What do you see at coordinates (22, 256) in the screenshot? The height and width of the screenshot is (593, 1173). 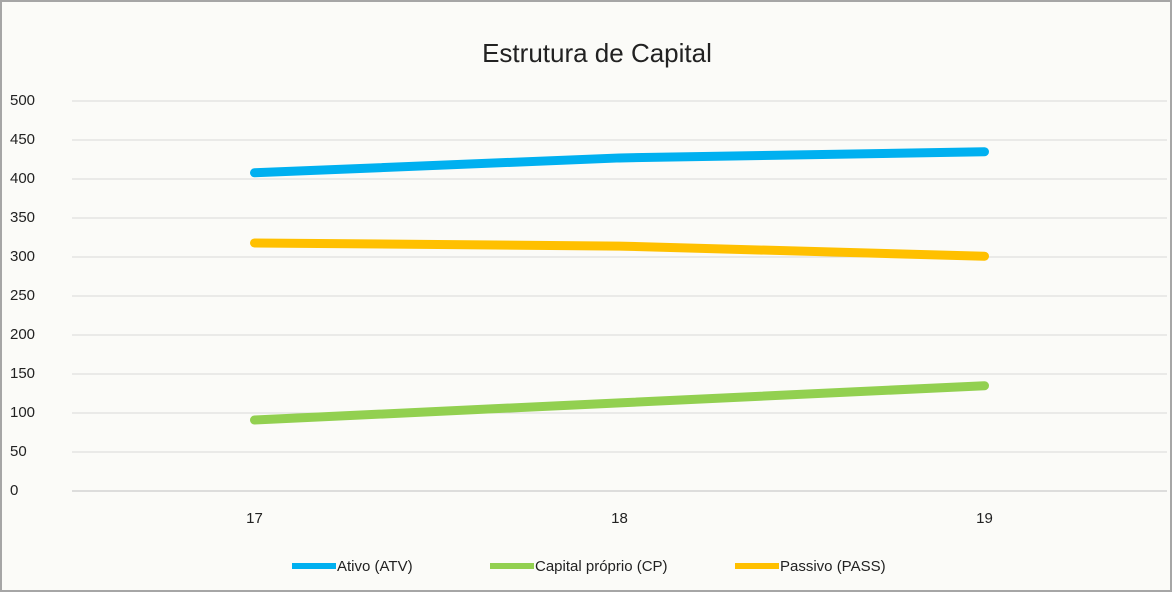 I see `y-tick-label: 300` at bounding box center [22, 256].